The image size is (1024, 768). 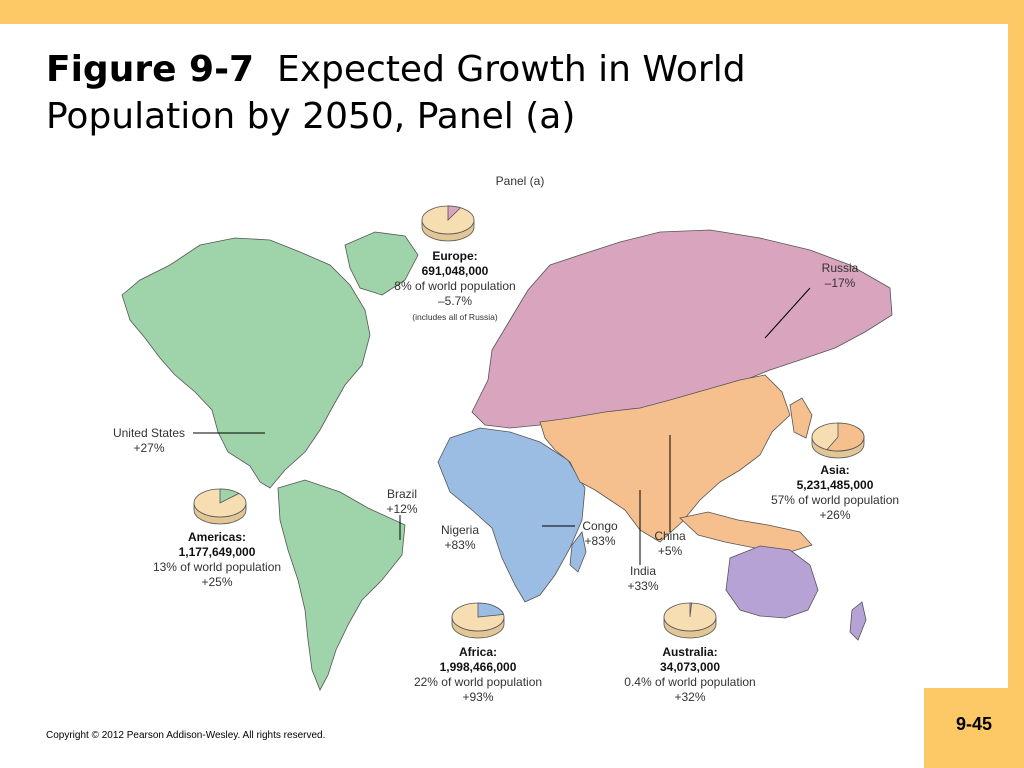 What do you see at coordinates (220, 506) in the screenshot?
I see `americas-pie-chart` at bounding box center [220, 506].